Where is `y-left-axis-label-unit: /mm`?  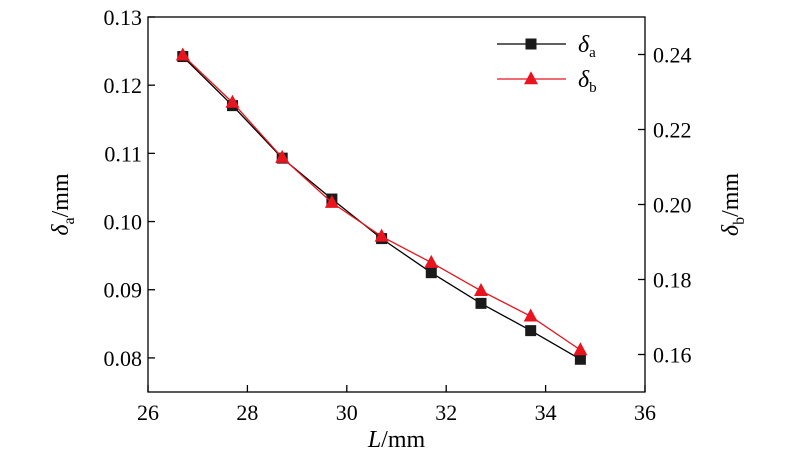 y-left-axis-label-unit: /mm is located at coordinates (61, 195).